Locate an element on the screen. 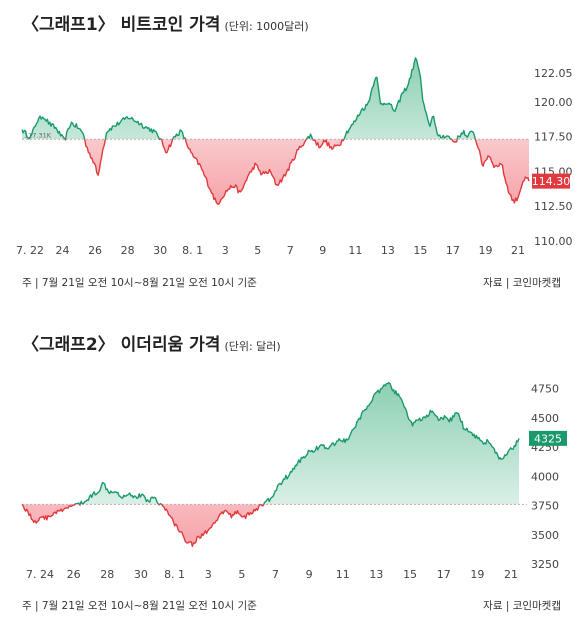 This screenshot has width=575, height=618. c2-y-tick-label: 3750 is located at coordinates (545, 506).